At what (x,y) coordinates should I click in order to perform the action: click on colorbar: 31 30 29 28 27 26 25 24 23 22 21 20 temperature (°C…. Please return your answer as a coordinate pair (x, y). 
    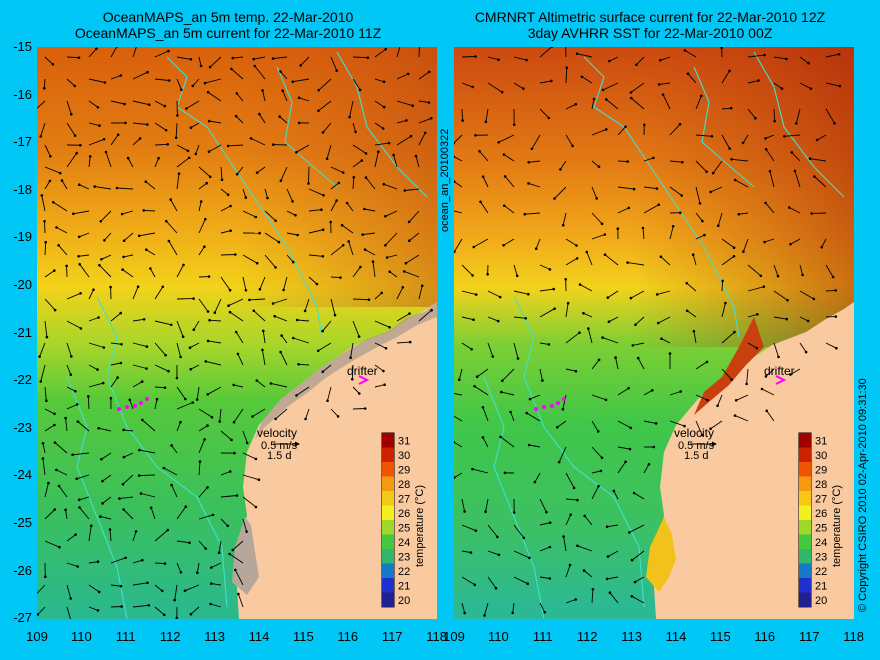
    Looking at the image, I should click on (820, 520).